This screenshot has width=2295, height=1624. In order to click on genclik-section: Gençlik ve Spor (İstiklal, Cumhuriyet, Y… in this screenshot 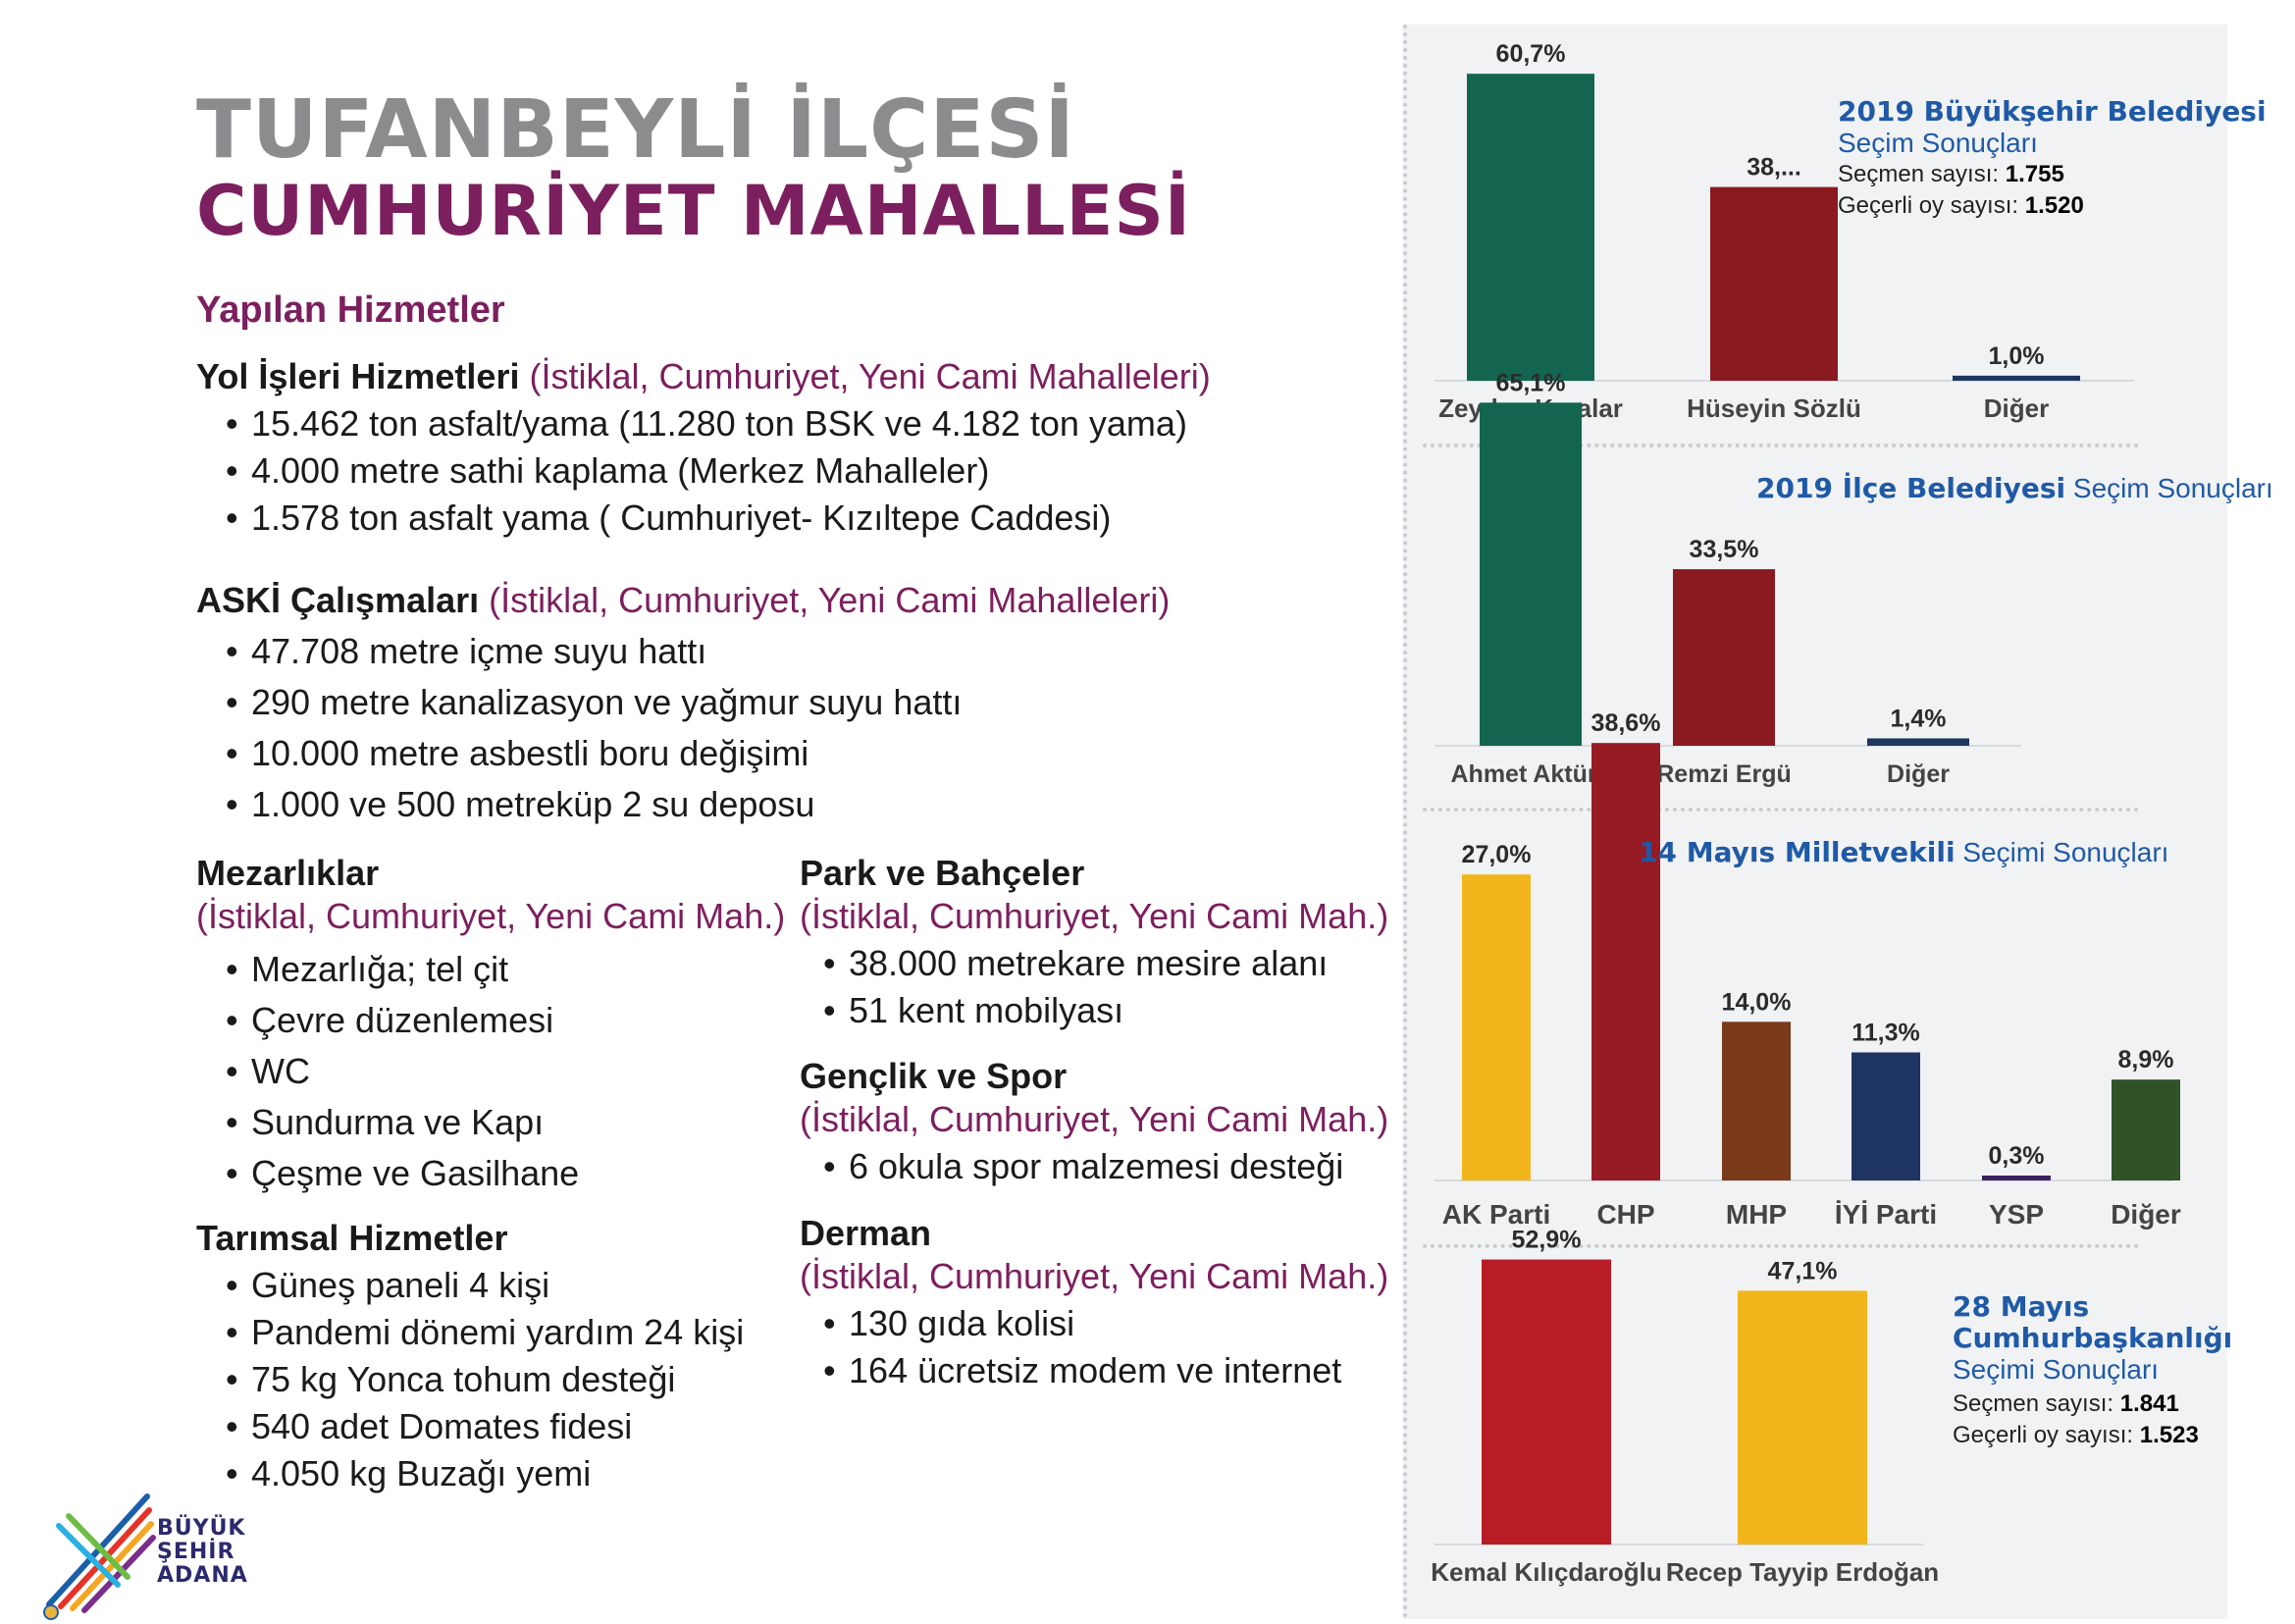, I will do `click(1094, 1122)`.